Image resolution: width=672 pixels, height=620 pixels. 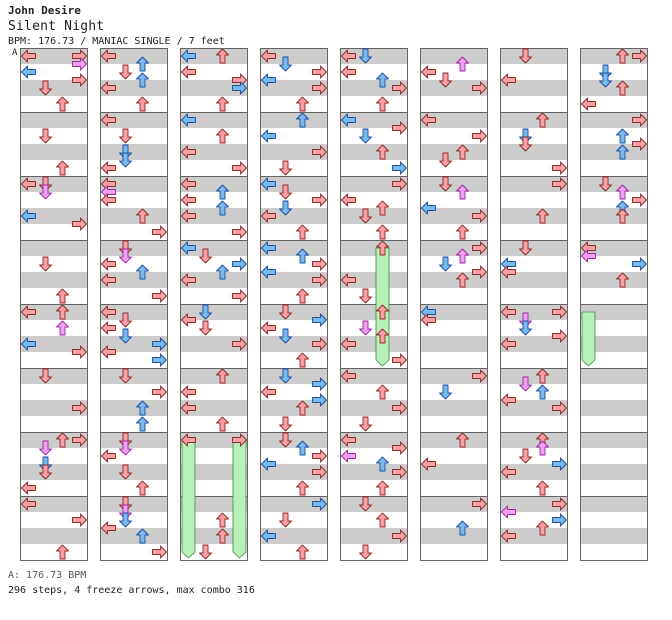 I want to click on chart-info: BPM: 176.73 / MANIAC SINGLE / 7 feet, so click(x=116, y=41).